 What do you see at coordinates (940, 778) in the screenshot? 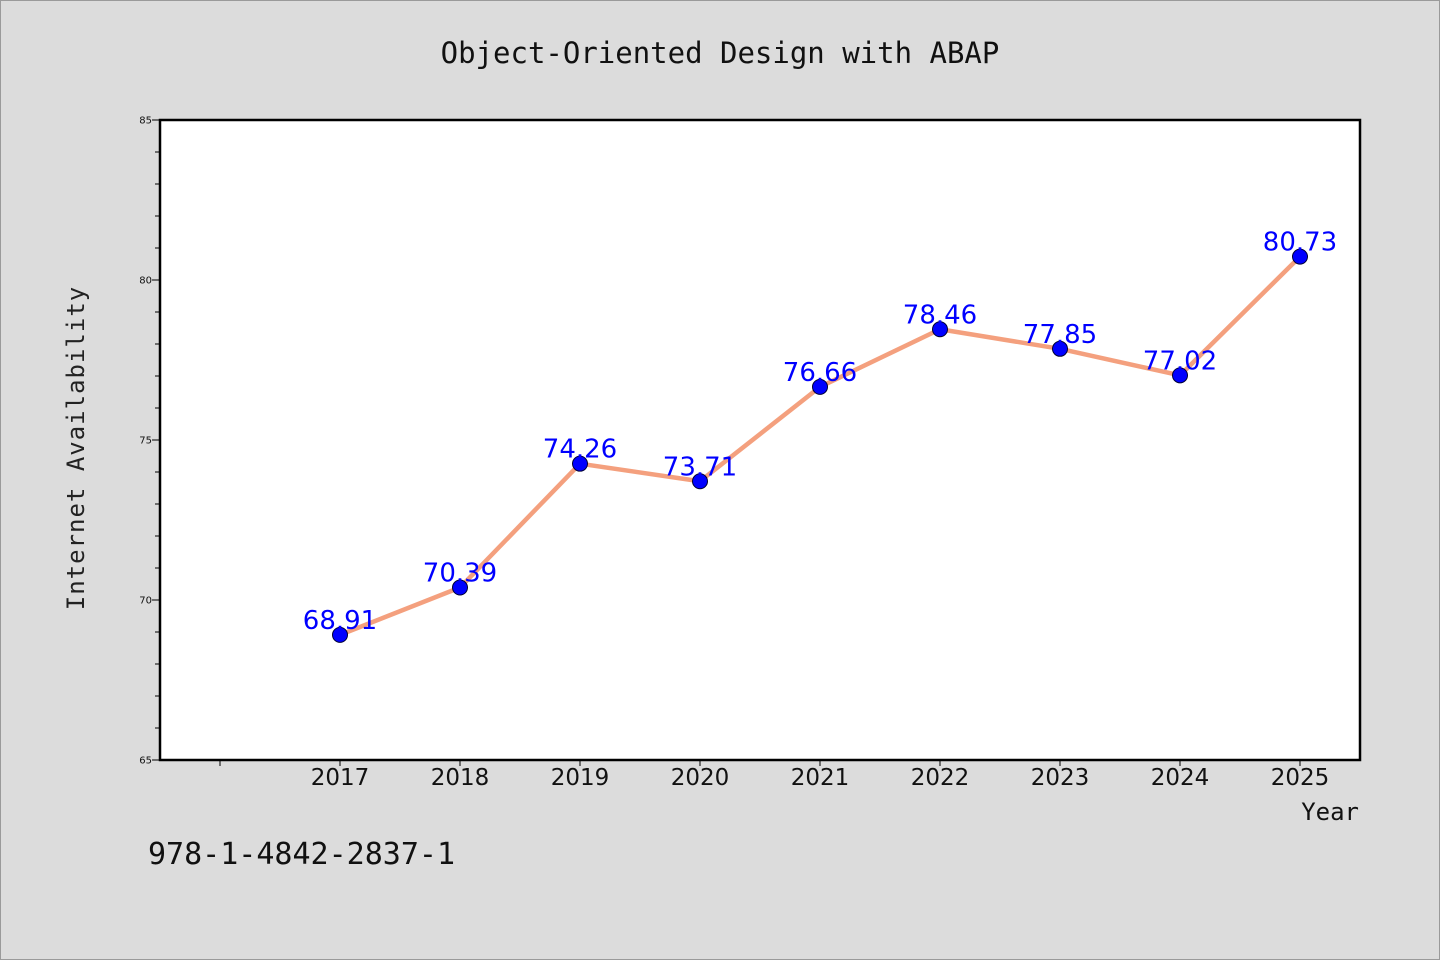
I see `x-tick-label: 2022` at bounding box center [940, 778].